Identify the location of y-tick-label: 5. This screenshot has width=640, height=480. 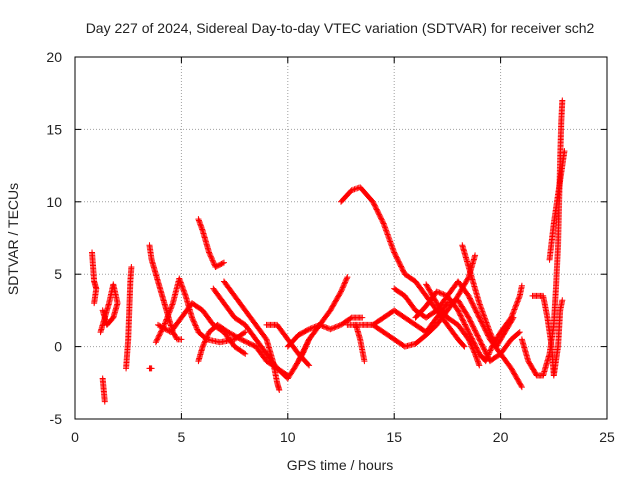
(58, 274).